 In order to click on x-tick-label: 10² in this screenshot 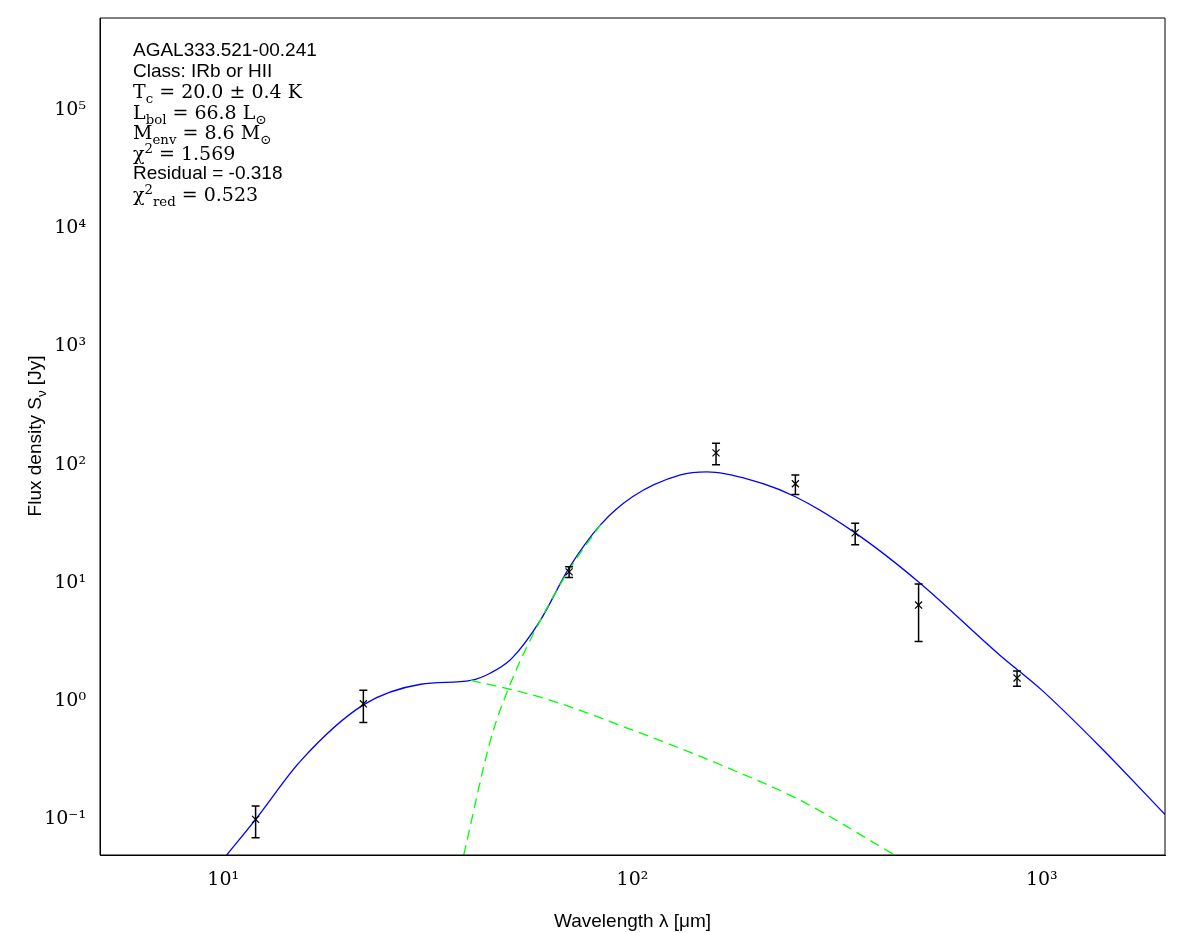, I will do `click(632, 878)`.